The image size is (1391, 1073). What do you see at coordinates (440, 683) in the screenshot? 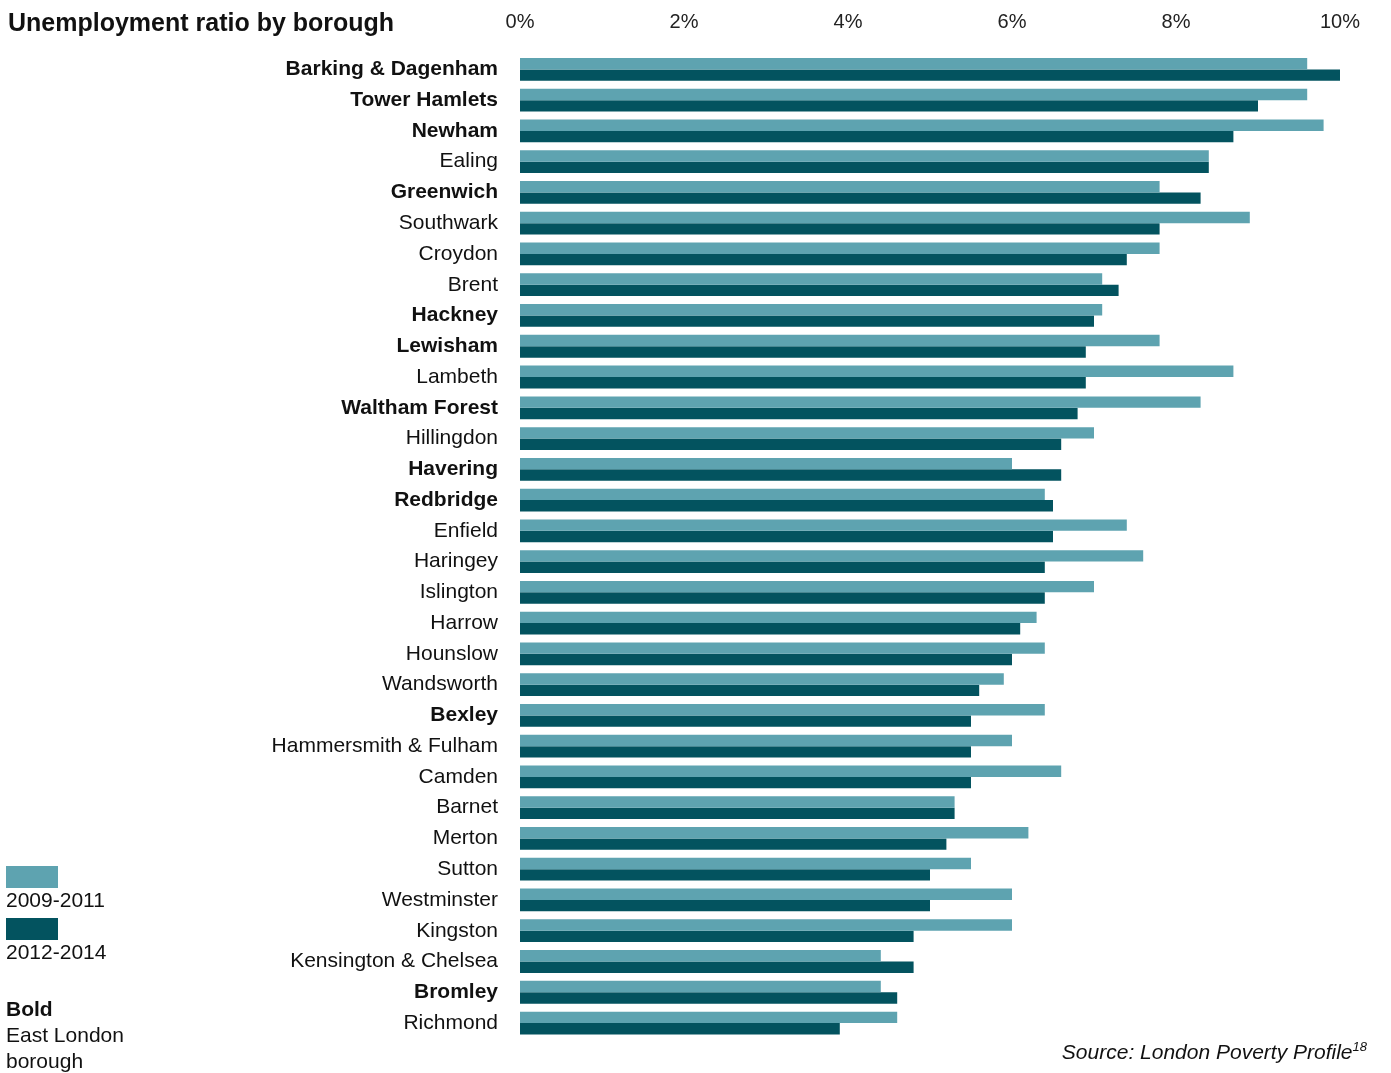
I see `y-tick-label: Wandsworth` at bounding box center [440, 683].